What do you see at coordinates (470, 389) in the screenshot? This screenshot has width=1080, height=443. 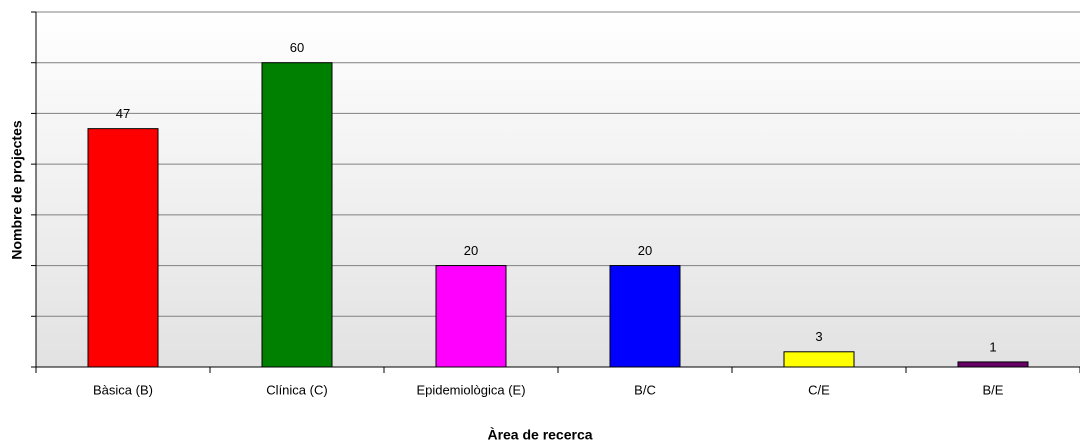 I see `x-tick-label: Epidemiològica (E)` at bounding box center [470, 389].